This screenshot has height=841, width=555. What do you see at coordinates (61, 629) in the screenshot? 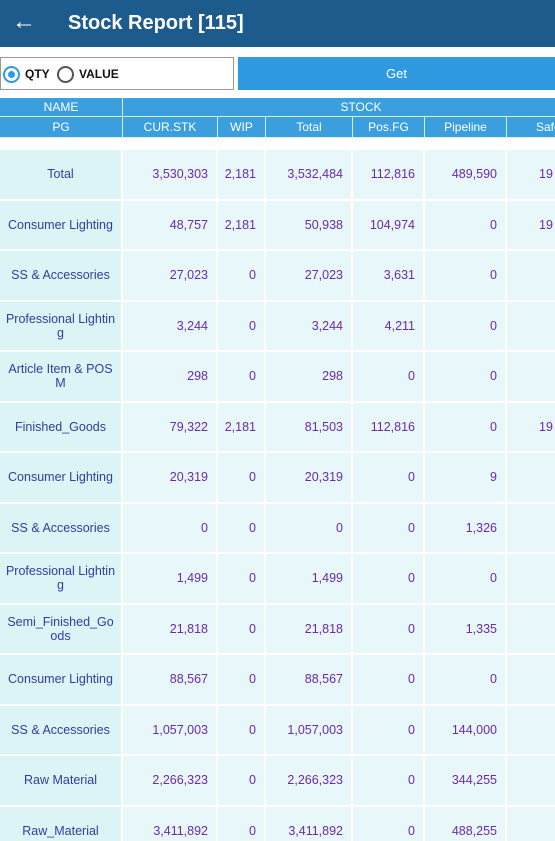
I see `row-name: Semi_Finished_Goods` at bounding box center [61, 629].